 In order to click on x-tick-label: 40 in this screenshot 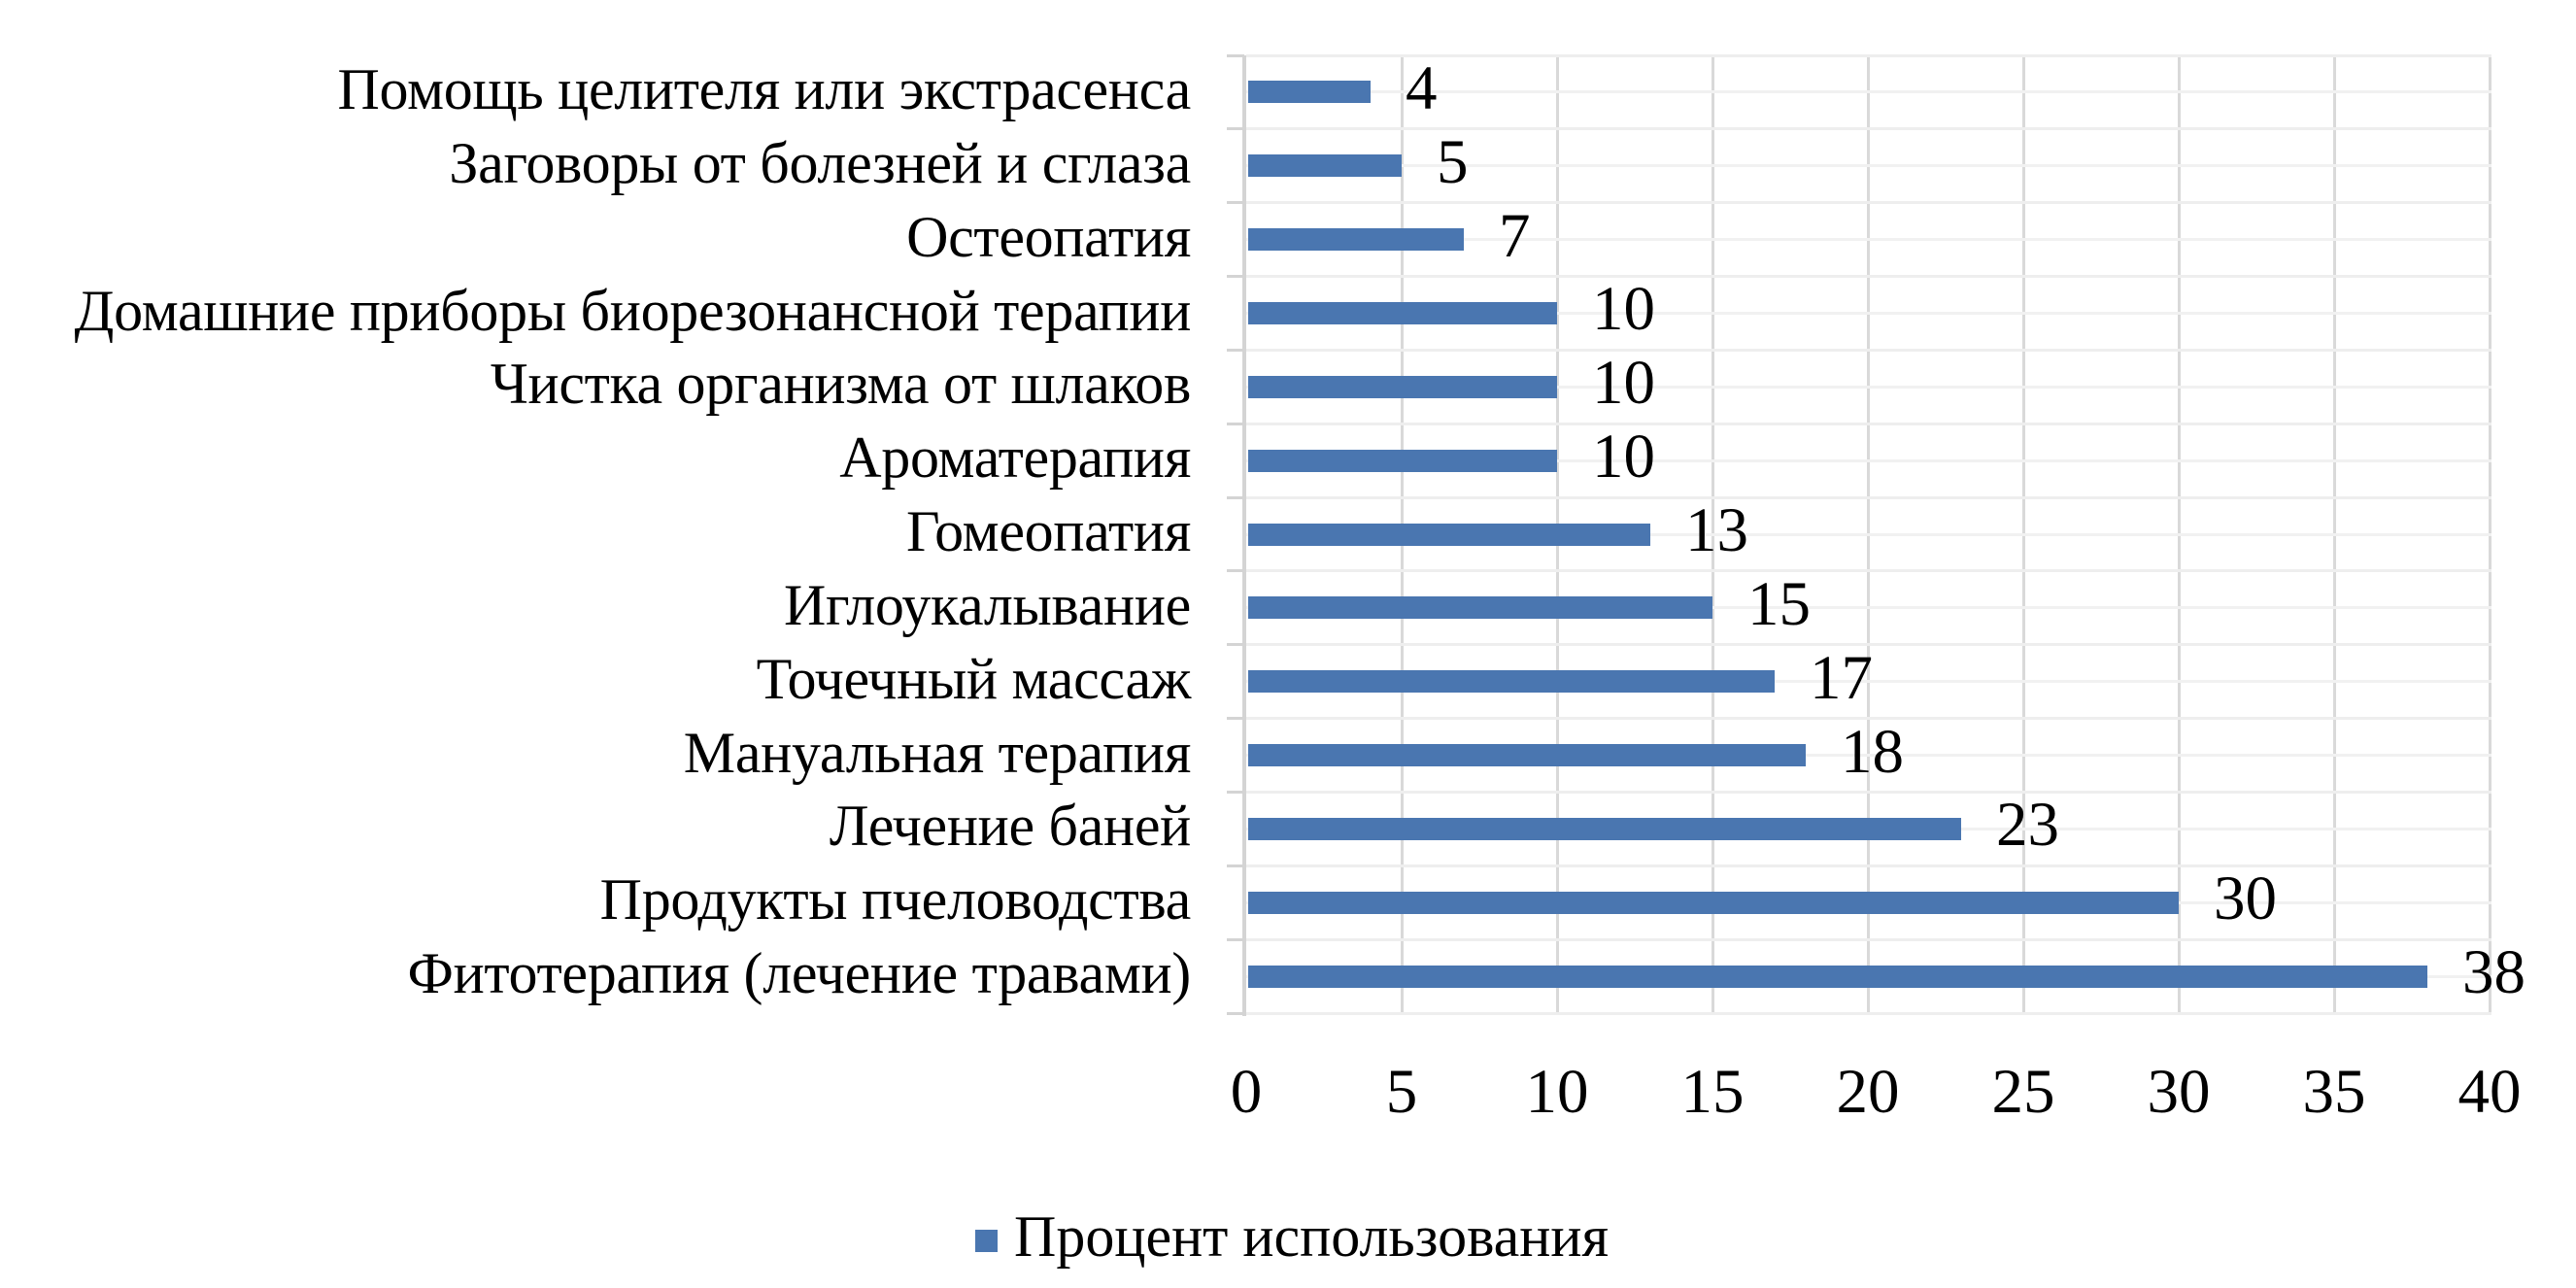, I will do `click(2489, 1092)`.